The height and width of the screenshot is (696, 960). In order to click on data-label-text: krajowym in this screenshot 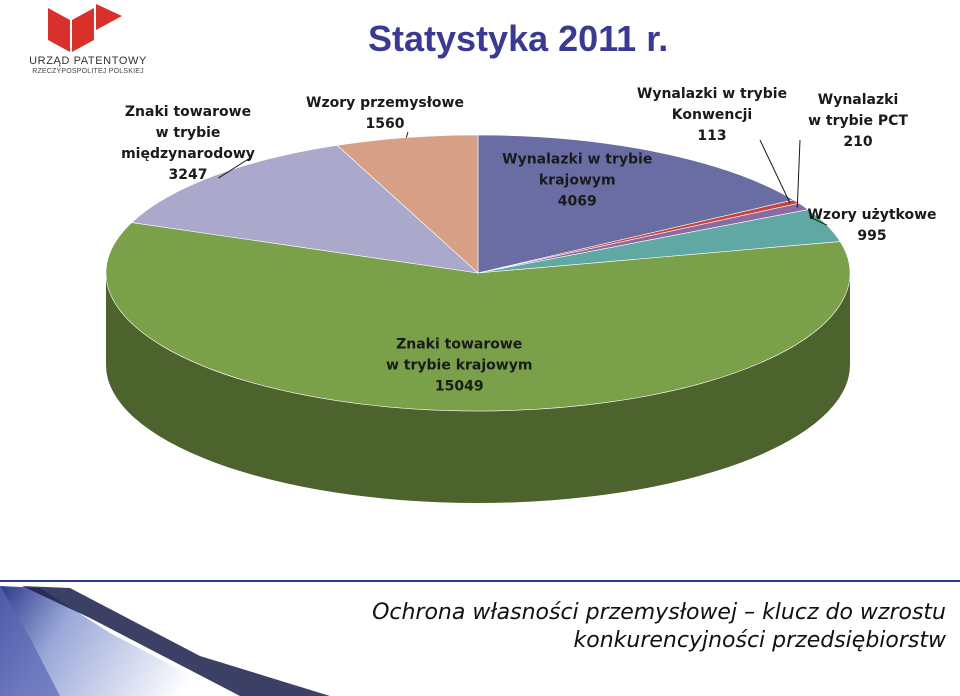, I will do `click(577, 181)`.